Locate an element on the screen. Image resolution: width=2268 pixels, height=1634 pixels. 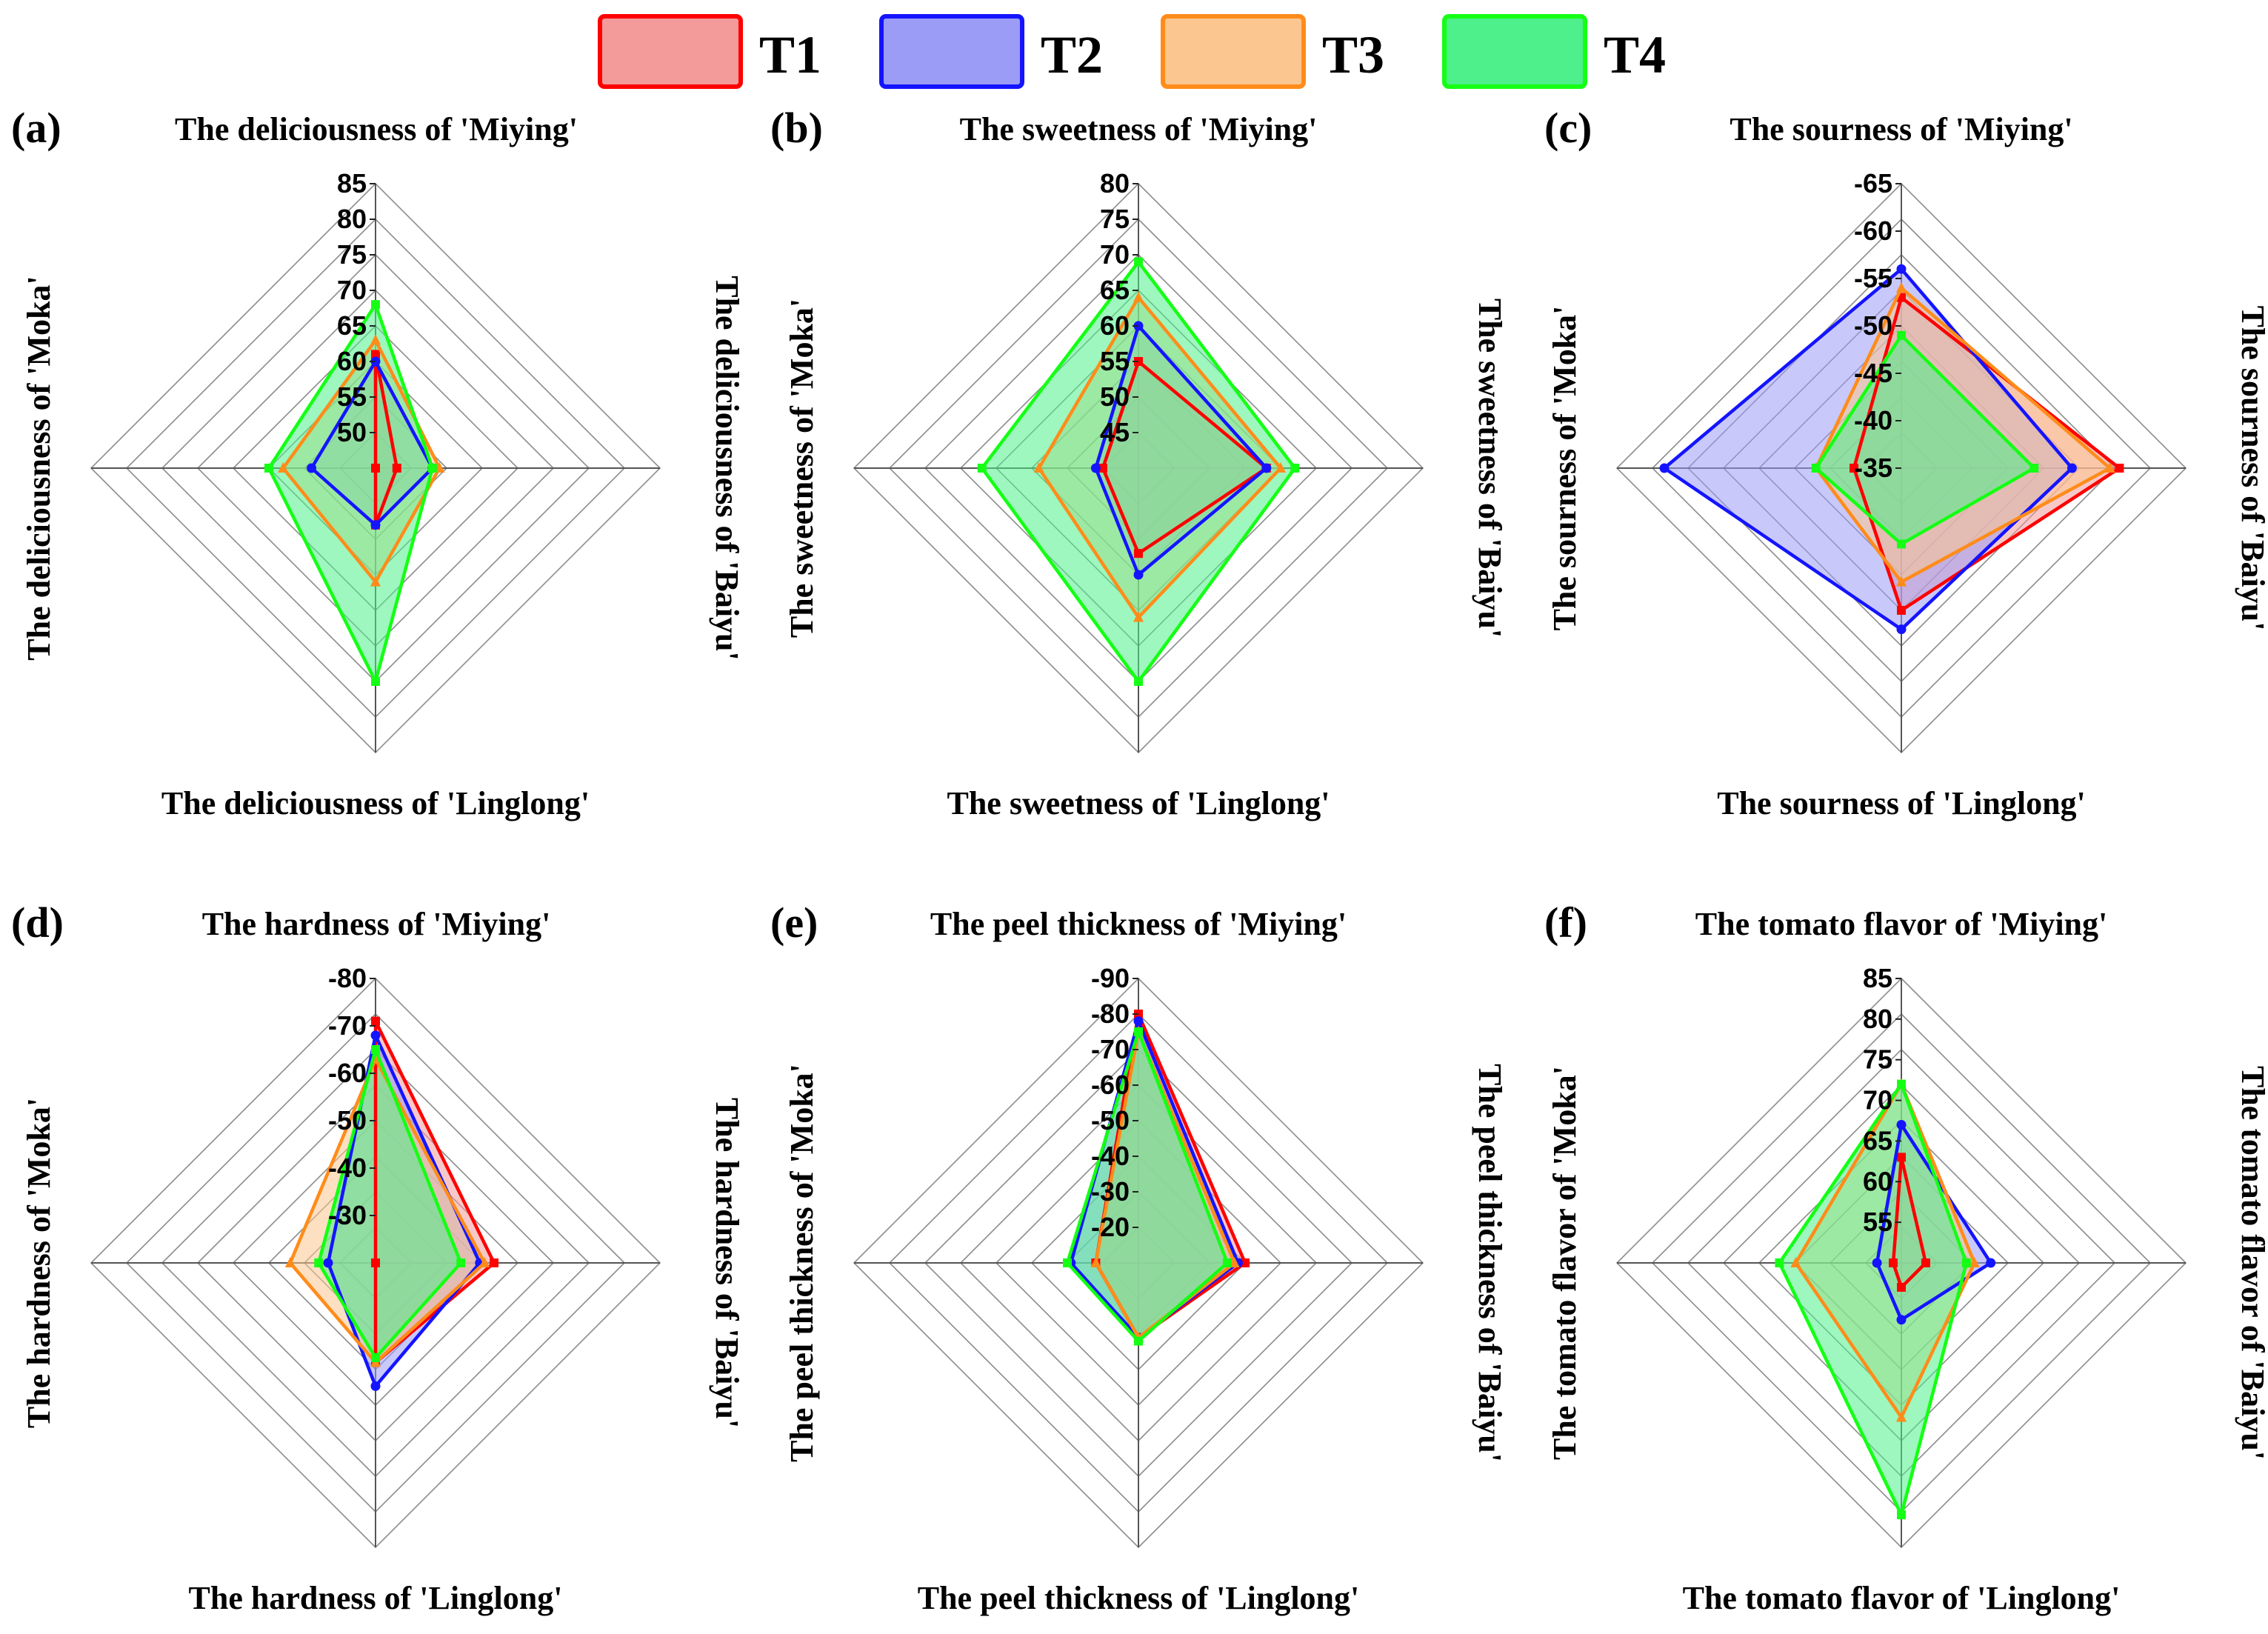
series-layer is located at coordinates (1885, 1299).